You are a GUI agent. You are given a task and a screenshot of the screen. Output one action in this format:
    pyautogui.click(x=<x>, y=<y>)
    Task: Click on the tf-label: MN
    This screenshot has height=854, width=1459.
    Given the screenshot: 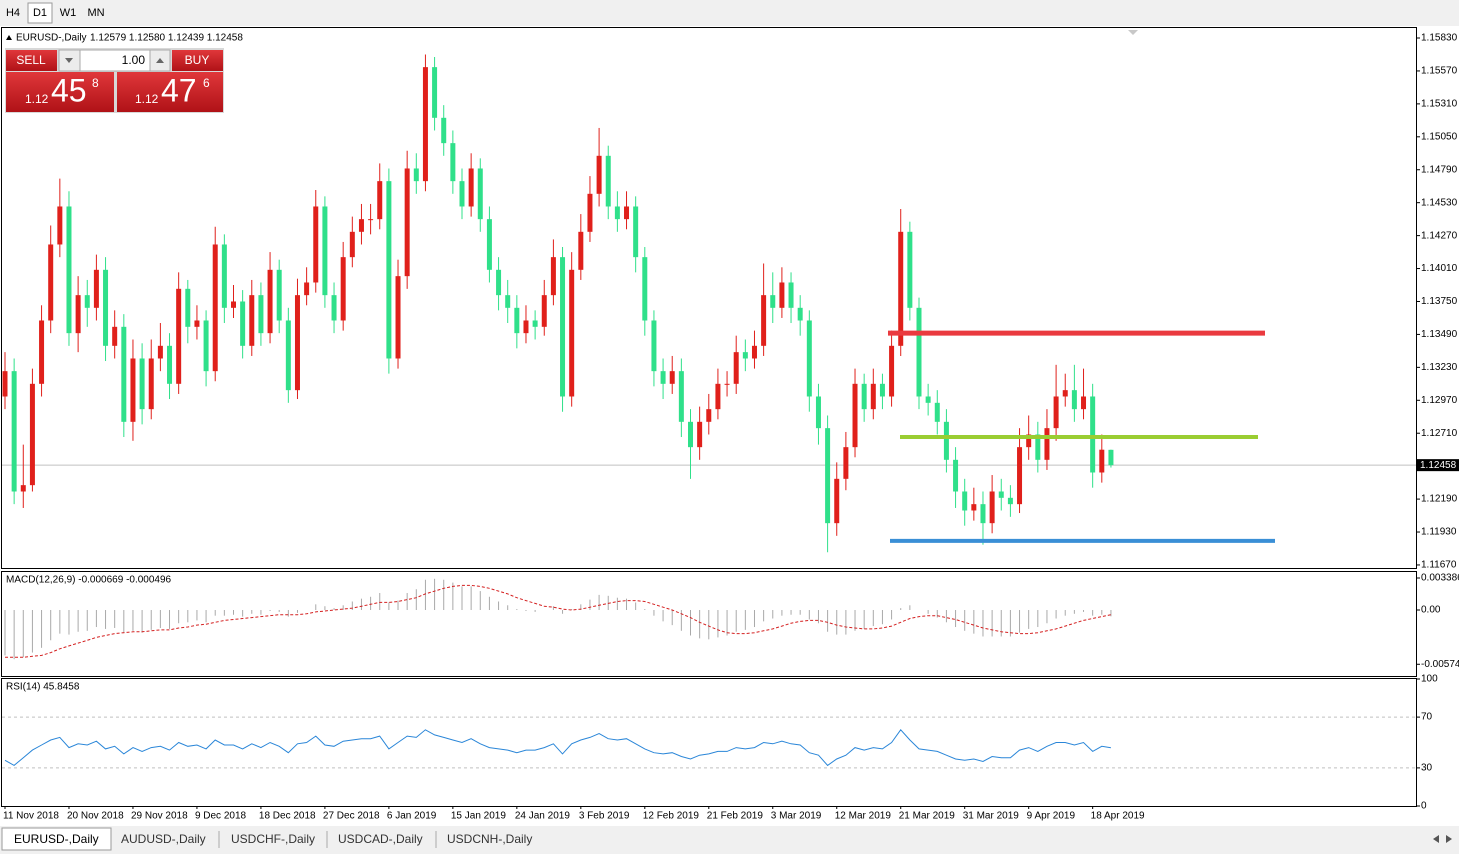 What is the action you would take?
    pyautogui.click(x=95, y=13)
    